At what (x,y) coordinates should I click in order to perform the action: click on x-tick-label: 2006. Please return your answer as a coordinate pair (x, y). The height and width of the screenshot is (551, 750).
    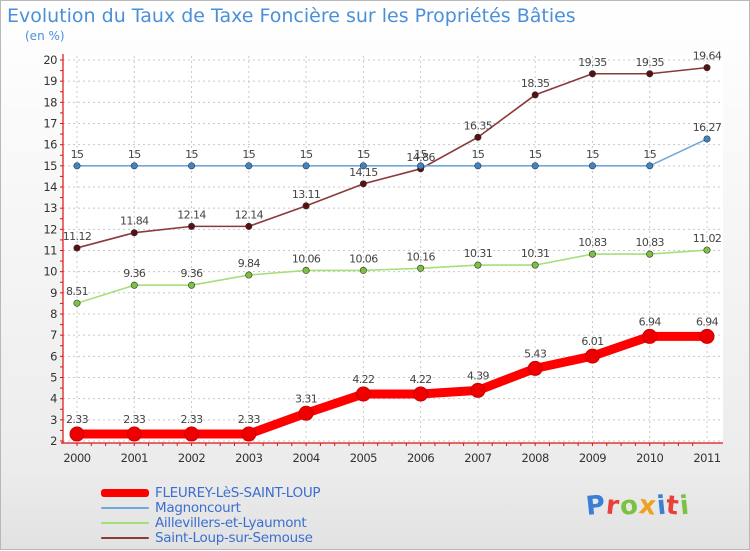
    Looking at the image, I should click on (420, 458).